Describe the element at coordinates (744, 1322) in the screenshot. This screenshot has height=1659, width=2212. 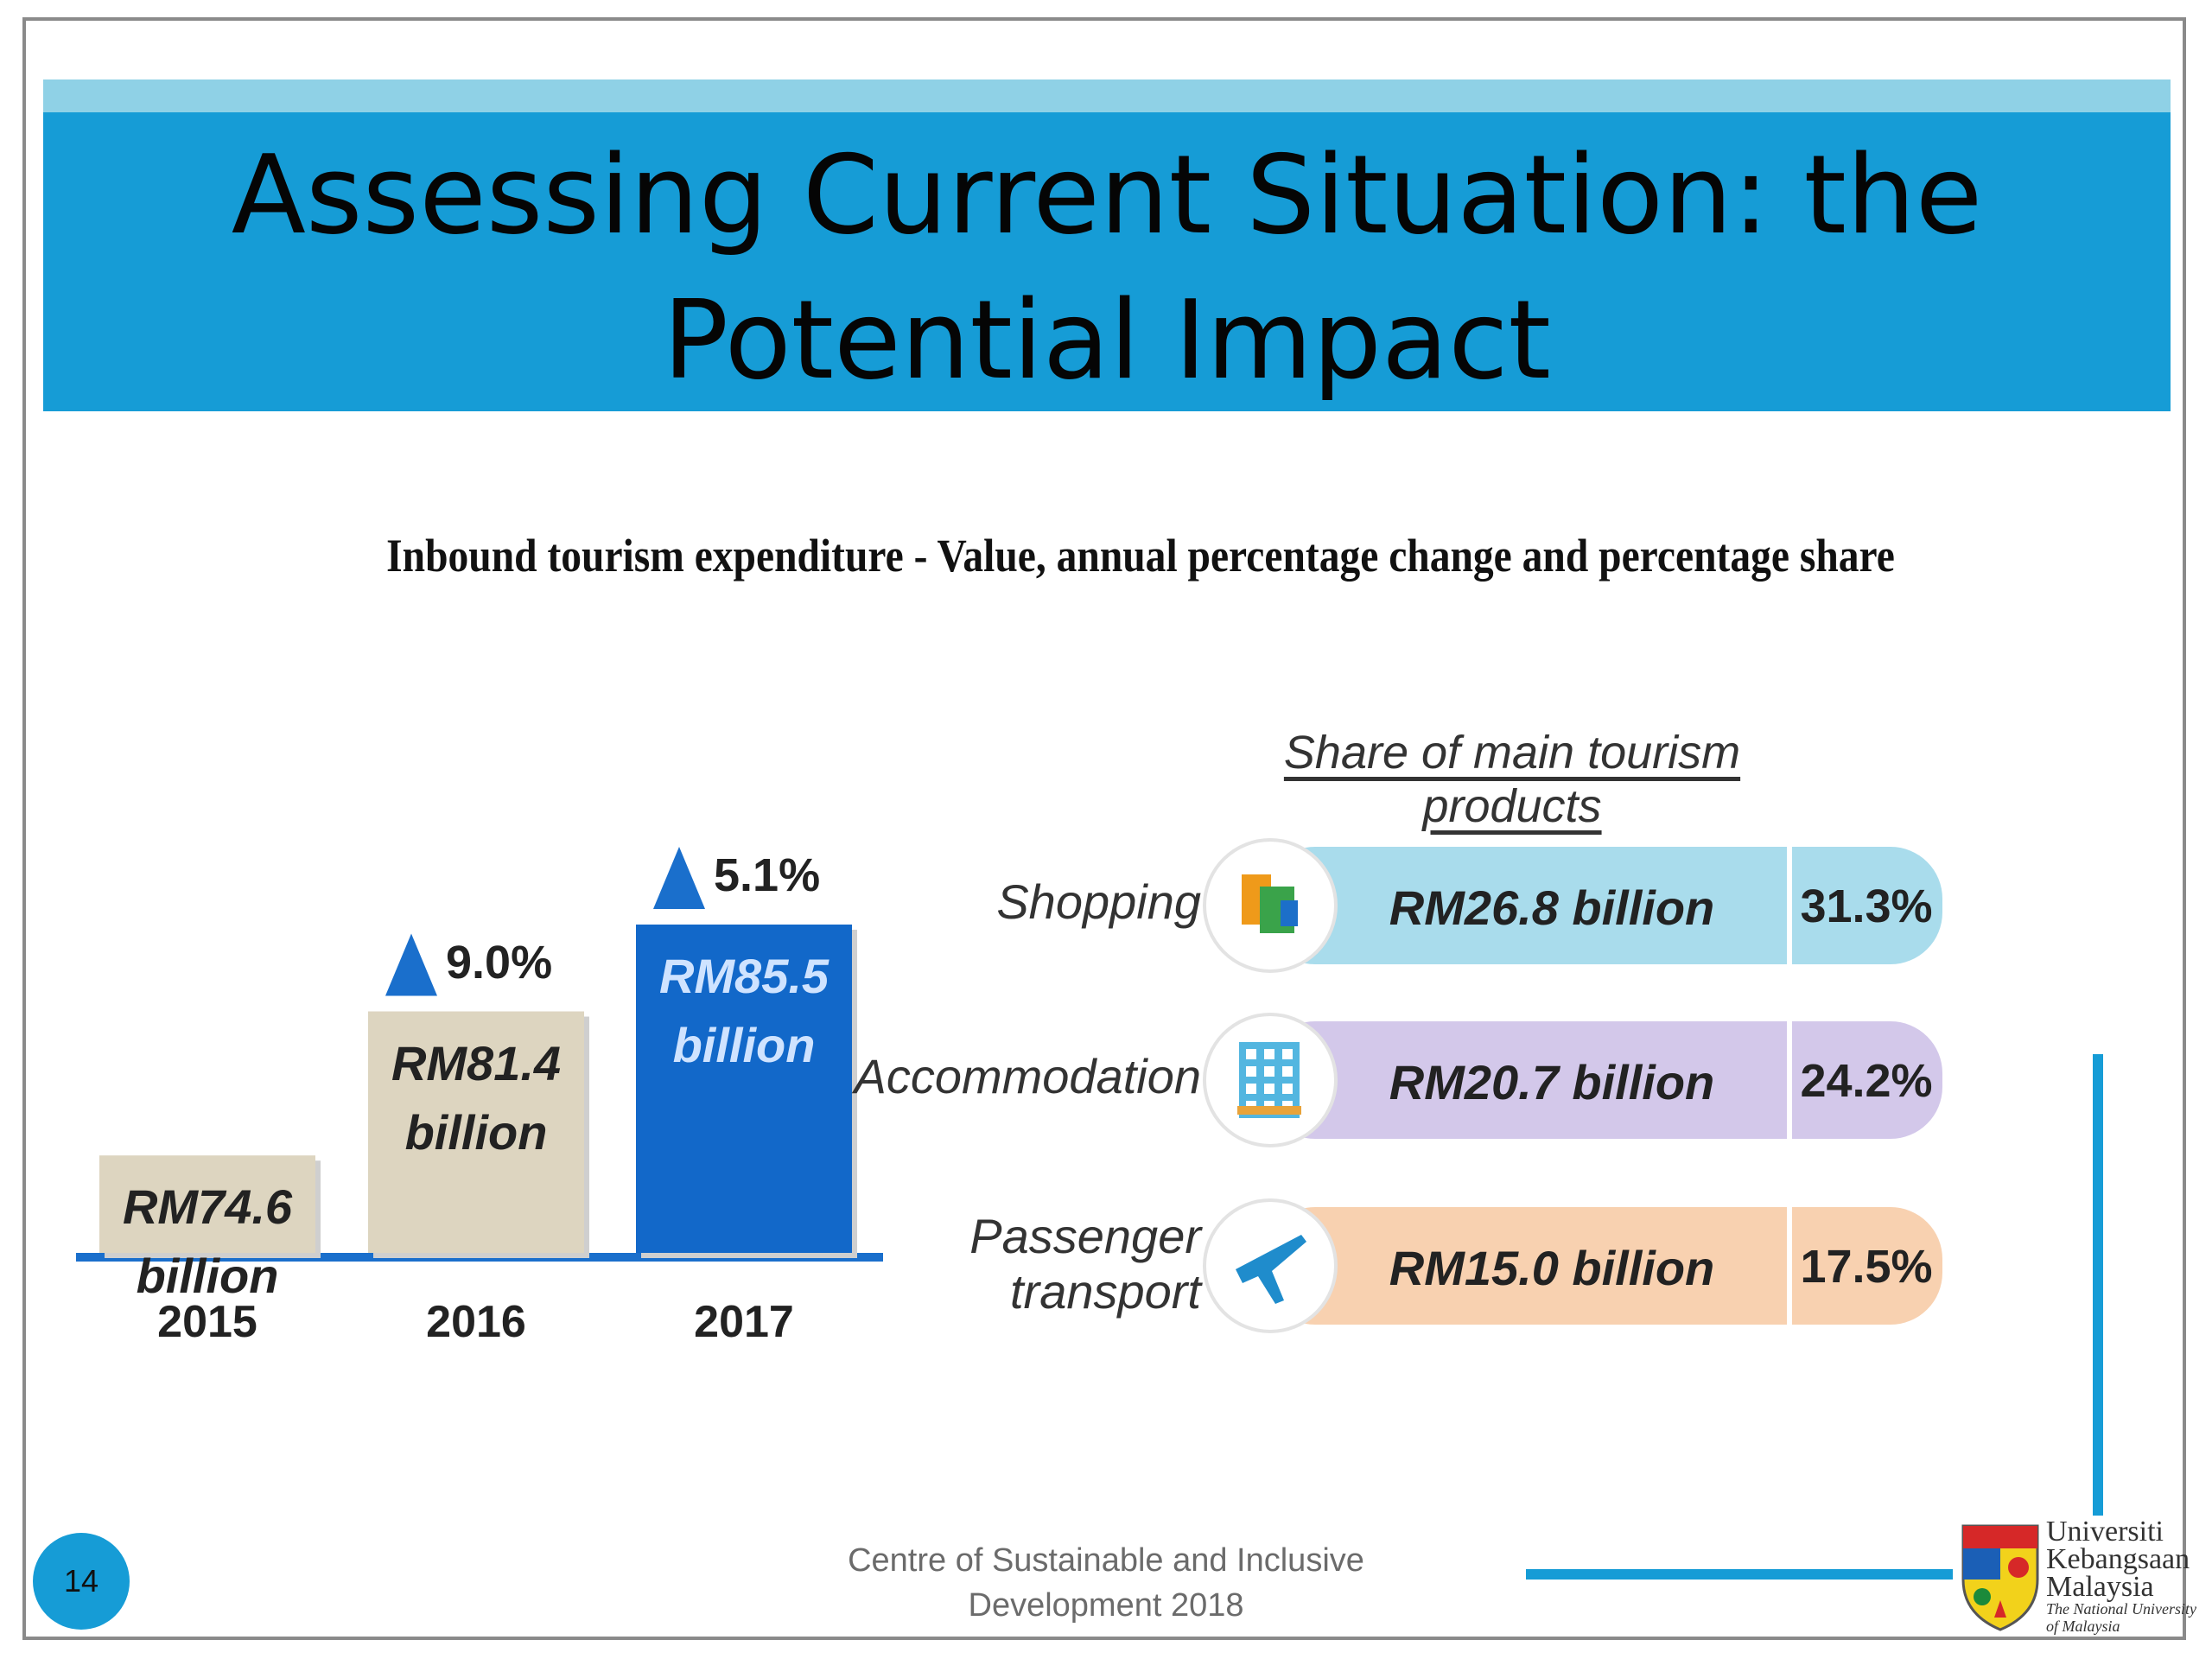
I see `year-label: 2017` at that location.